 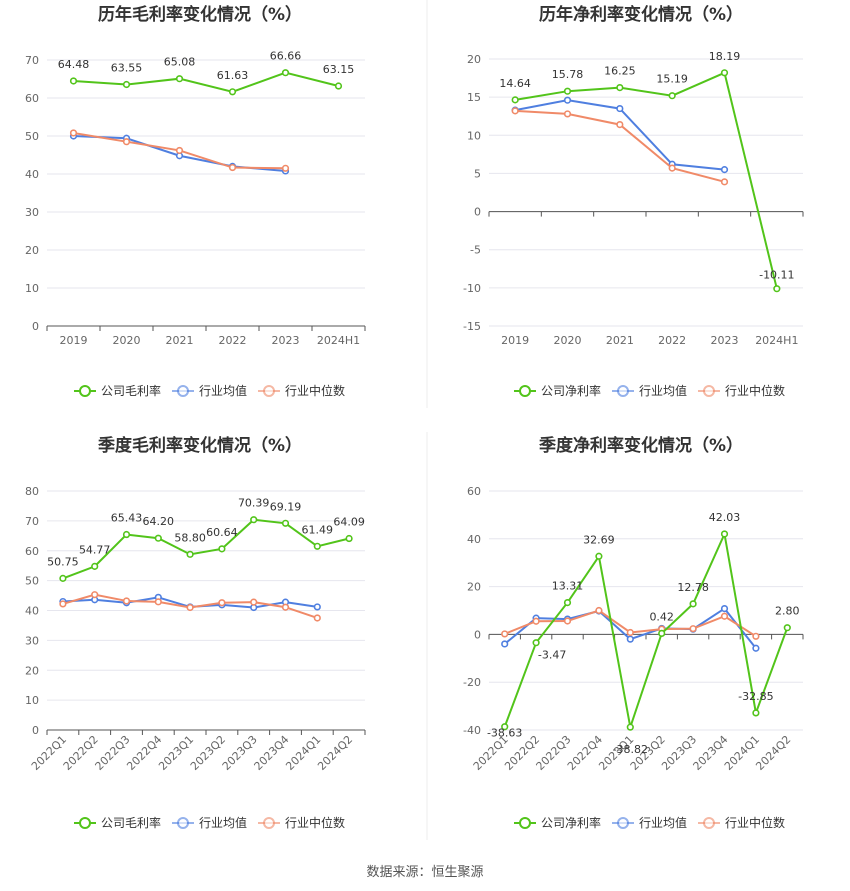 I want to click on x-tick-label: 2021, so click(x=620, y=340).